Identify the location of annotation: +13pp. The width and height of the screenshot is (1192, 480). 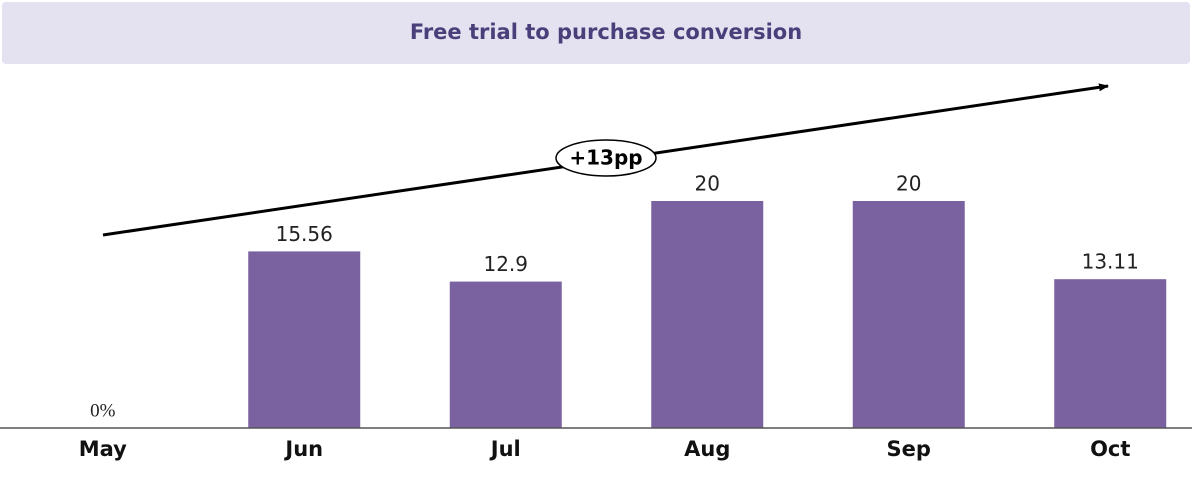
(605, 158).